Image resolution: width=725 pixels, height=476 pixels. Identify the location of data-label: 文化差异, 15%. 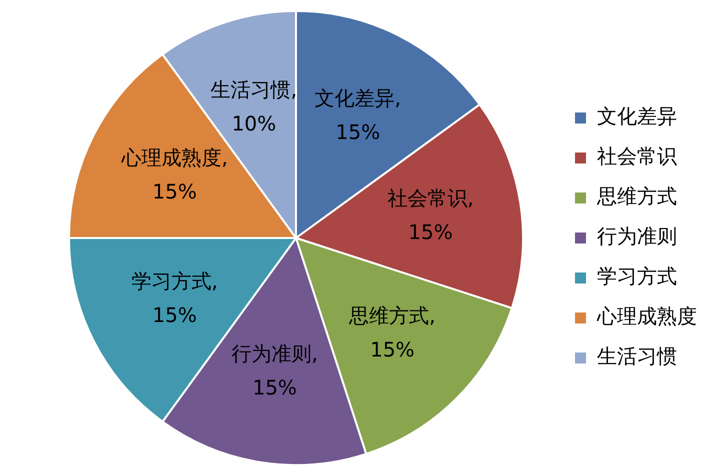
(358, 115).